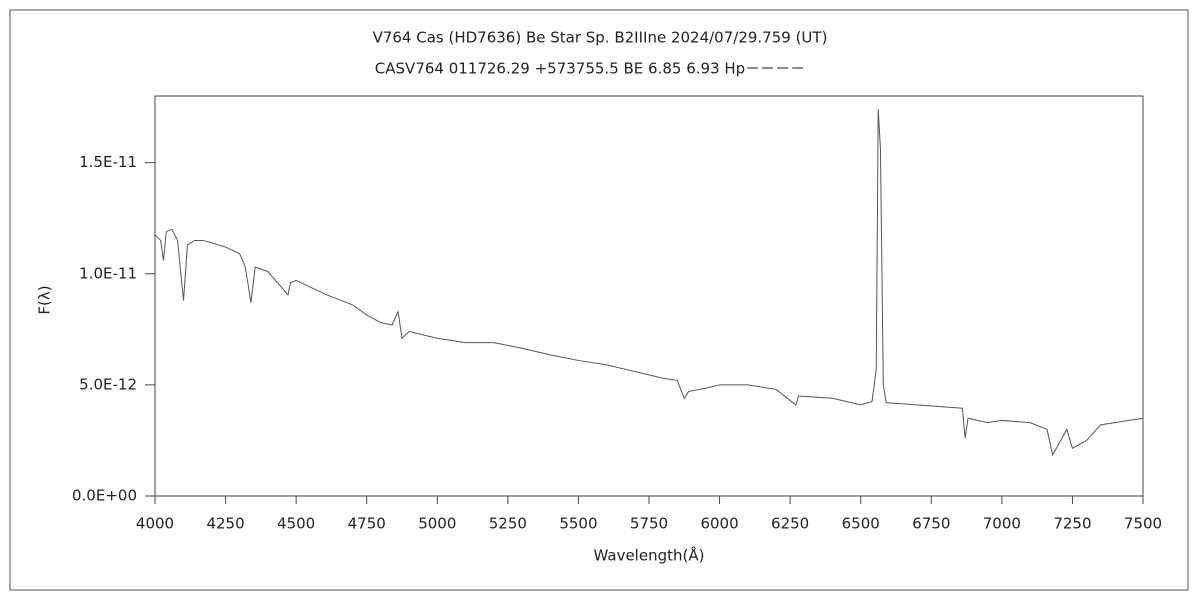 The width and height of the screenshot is (1200, 604). What do you see at coordinates (861, 524) in the screenshot?
I see `x-tick-label: 6500` at bounding box center [861, 524].